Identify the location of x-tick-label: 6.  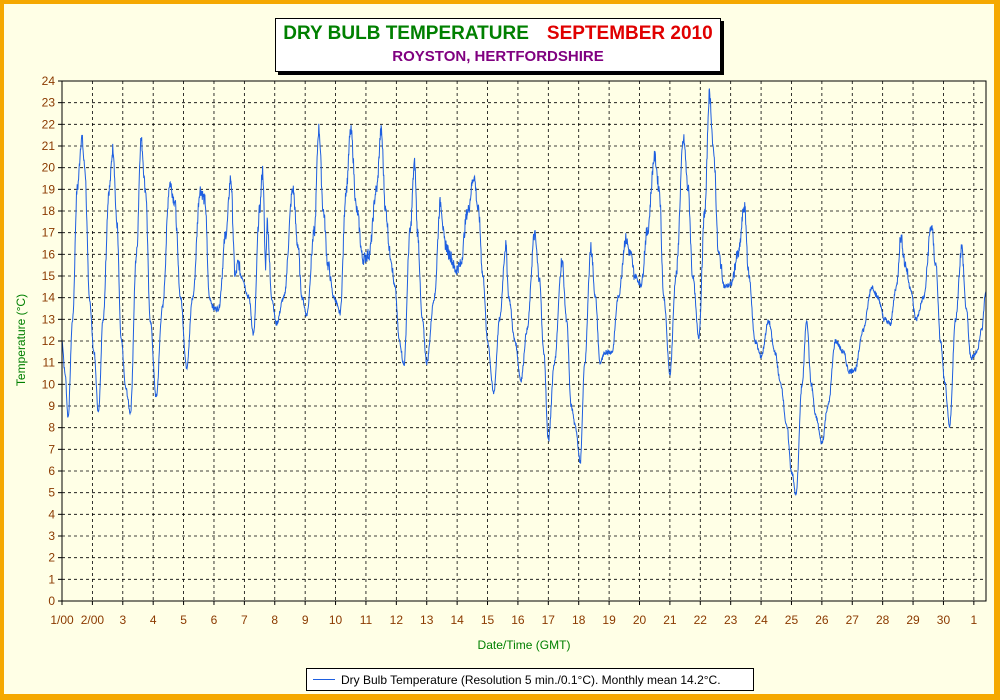
(214, 620).